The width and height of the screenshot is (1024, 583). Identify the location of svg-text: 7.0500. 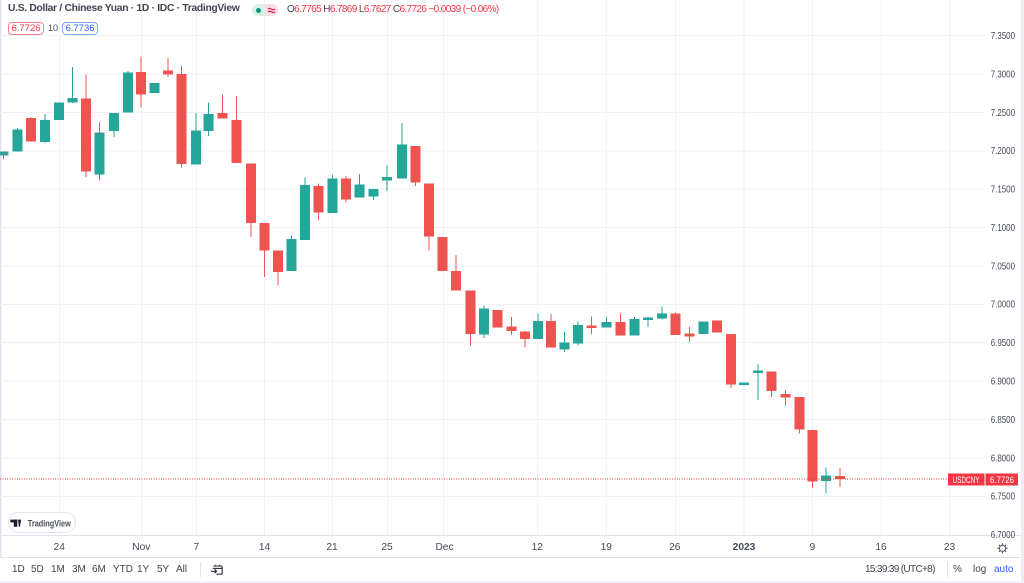
(1003, 266).